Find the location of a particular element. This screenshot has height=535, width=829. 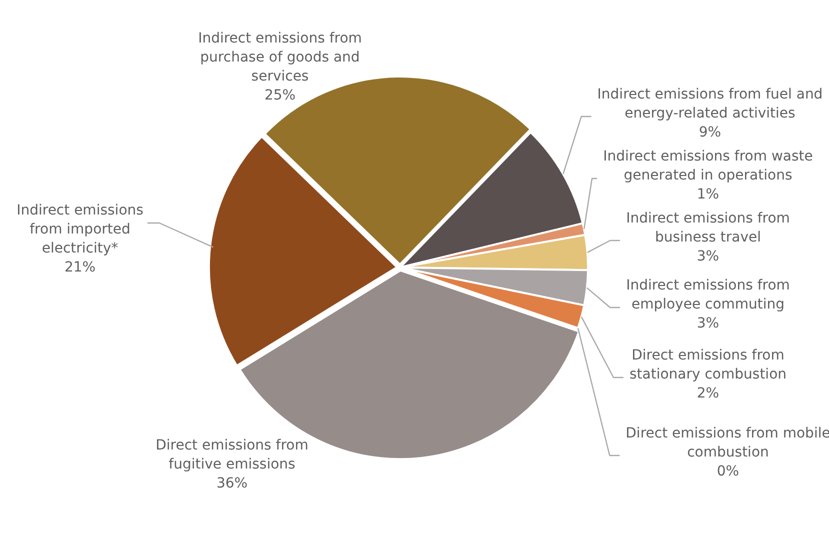

data-label: 1% is located at coordinates (708, 194).